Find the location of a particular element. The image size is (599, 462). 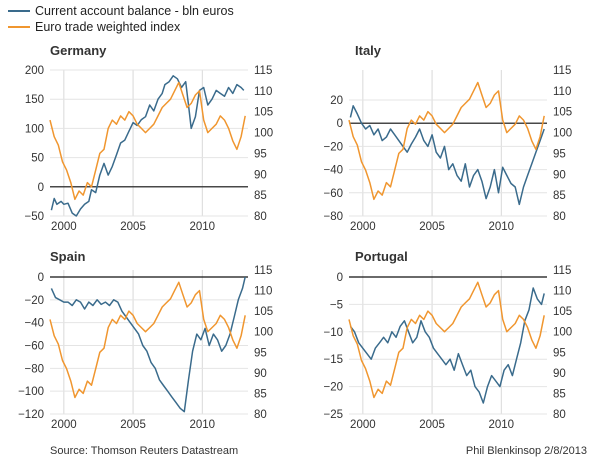

left-tick-label-spain--80: −80 is located at coordinates (34, 369).